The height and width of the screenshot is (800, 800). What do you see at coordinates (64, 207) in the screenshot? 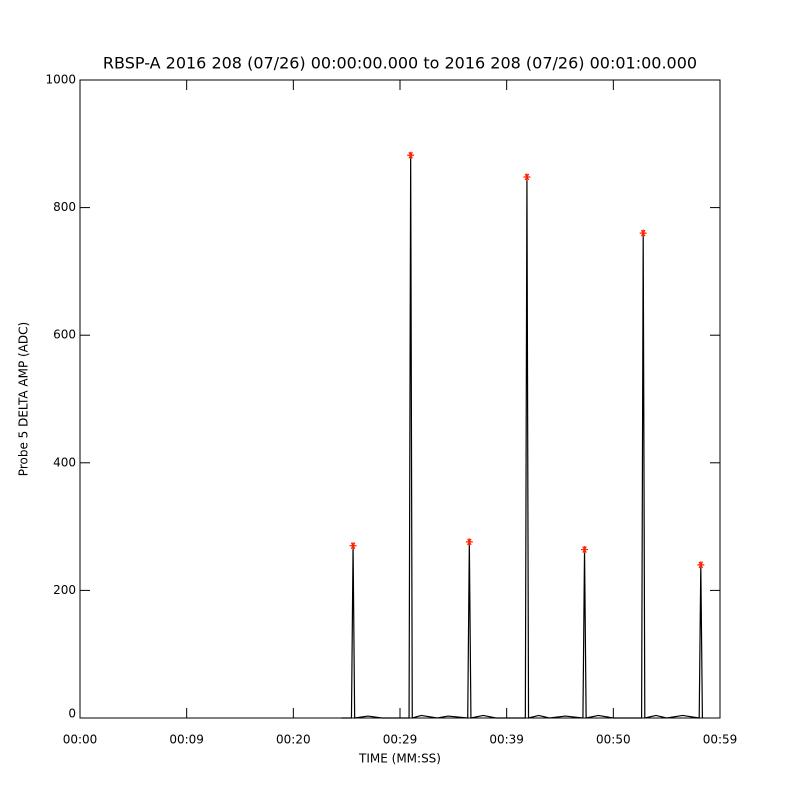
I see `y-tick-label: 800` at bounding box center [64, 207].